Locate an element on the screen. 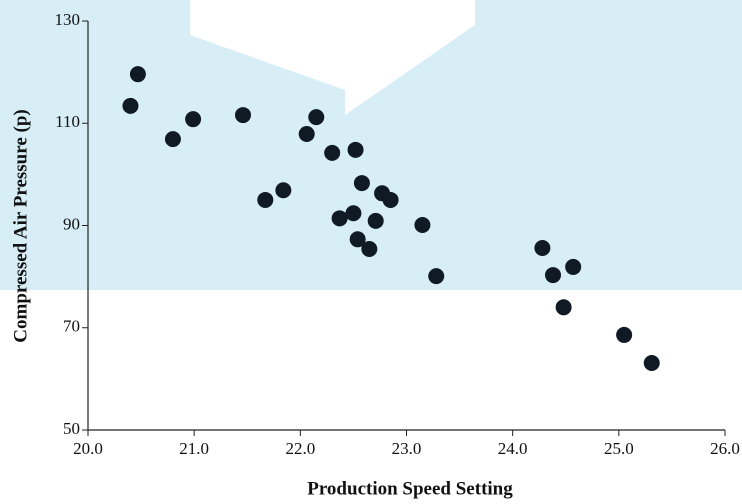 This screenshot has height=504, width=742. x-axis-label: Production Speed Setting is located at coordinates (410, 488).